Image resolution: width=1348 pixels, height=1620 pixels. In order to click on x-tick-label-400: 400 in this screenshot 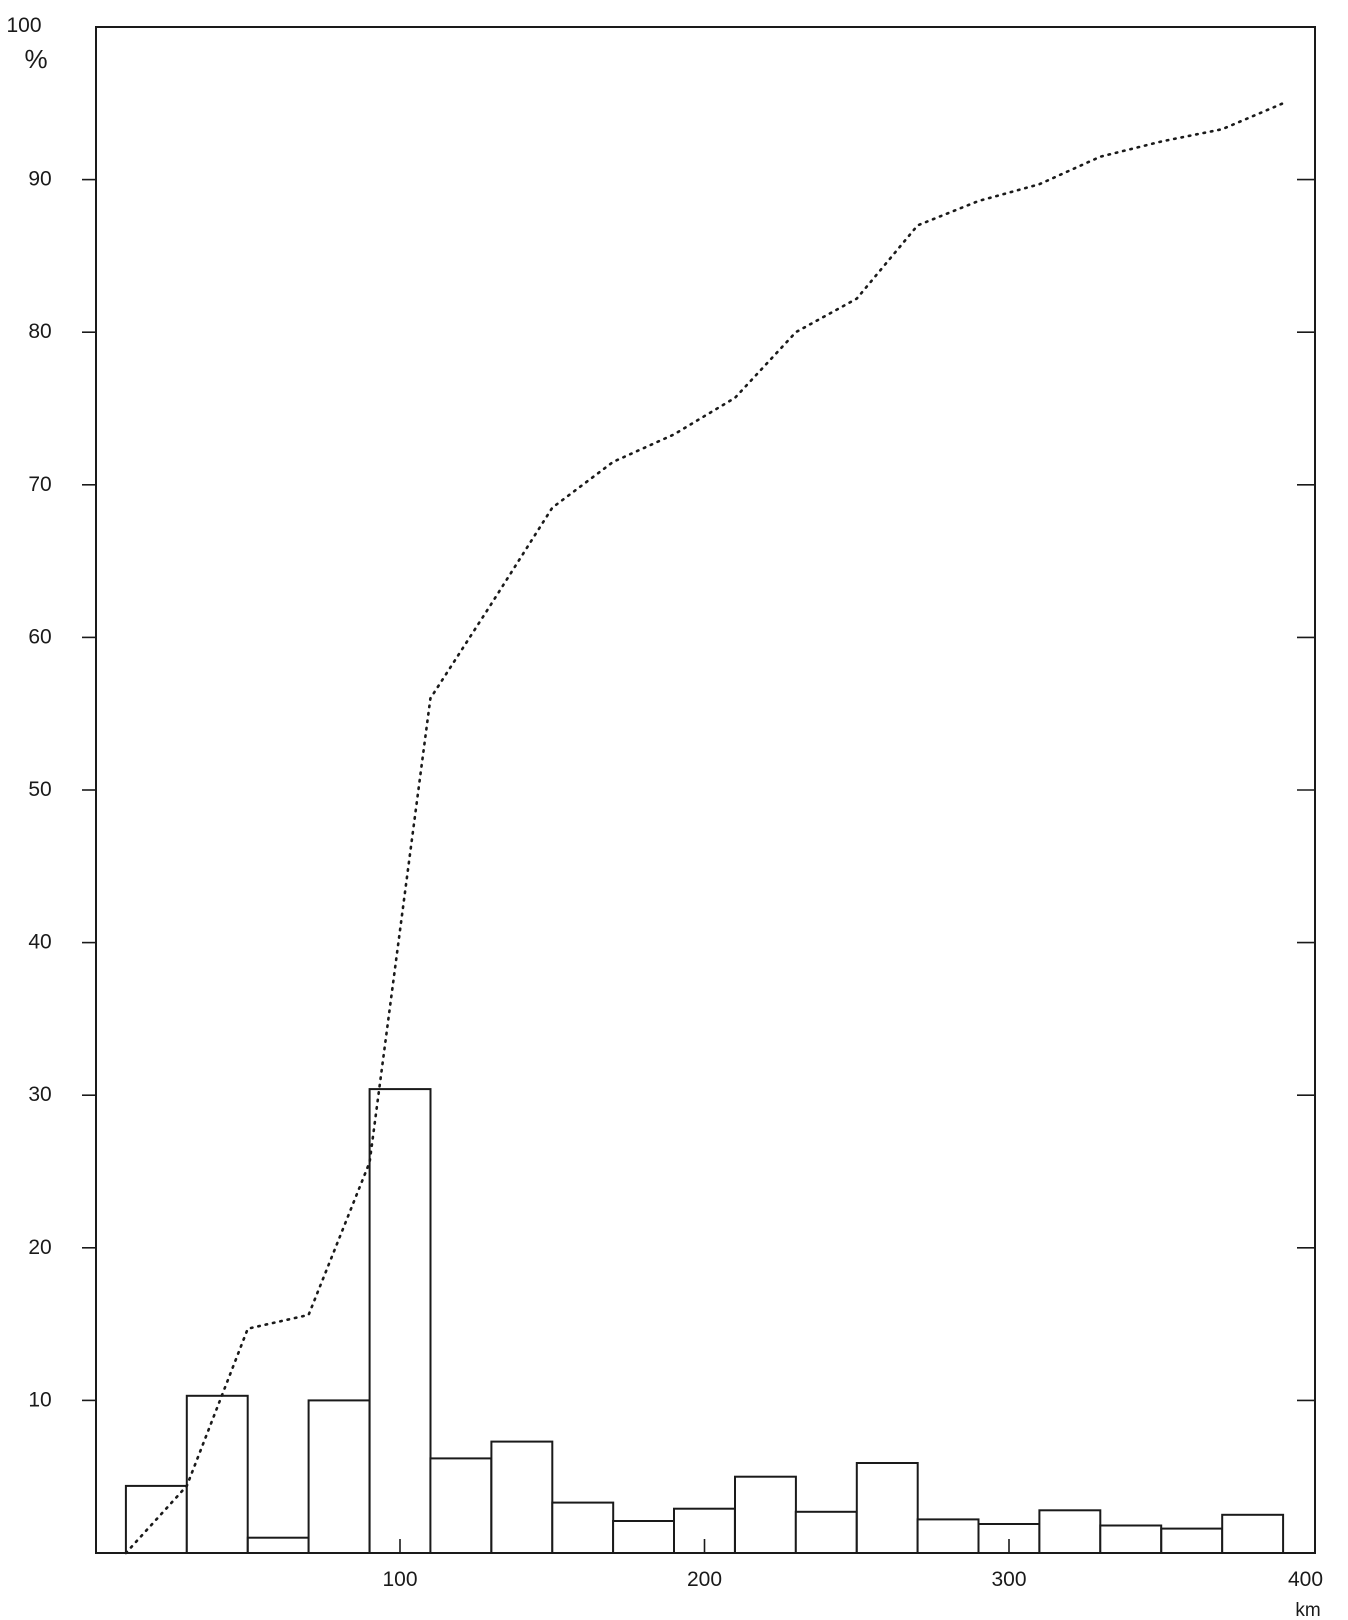, I will do `click(1305, 1579)`.